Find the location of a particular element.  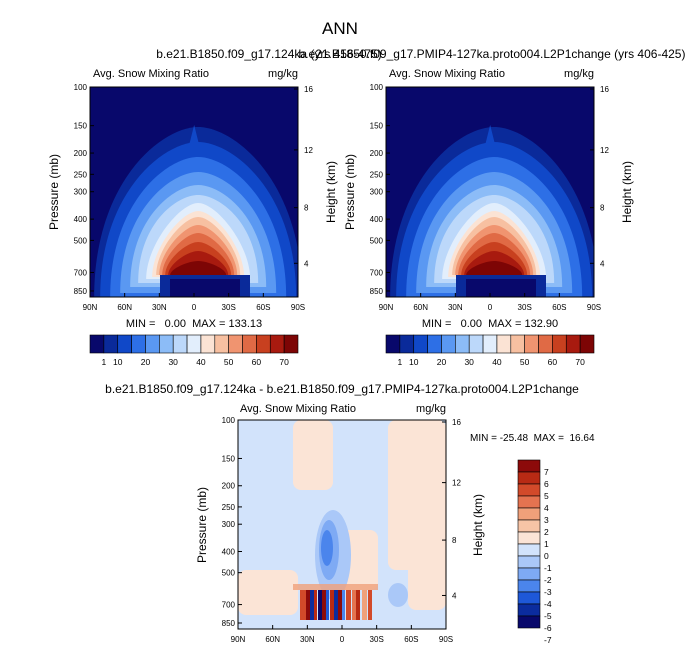

colorbar: 1 10 20 30 40 50 60 70 is located at coordinates (490, 350).